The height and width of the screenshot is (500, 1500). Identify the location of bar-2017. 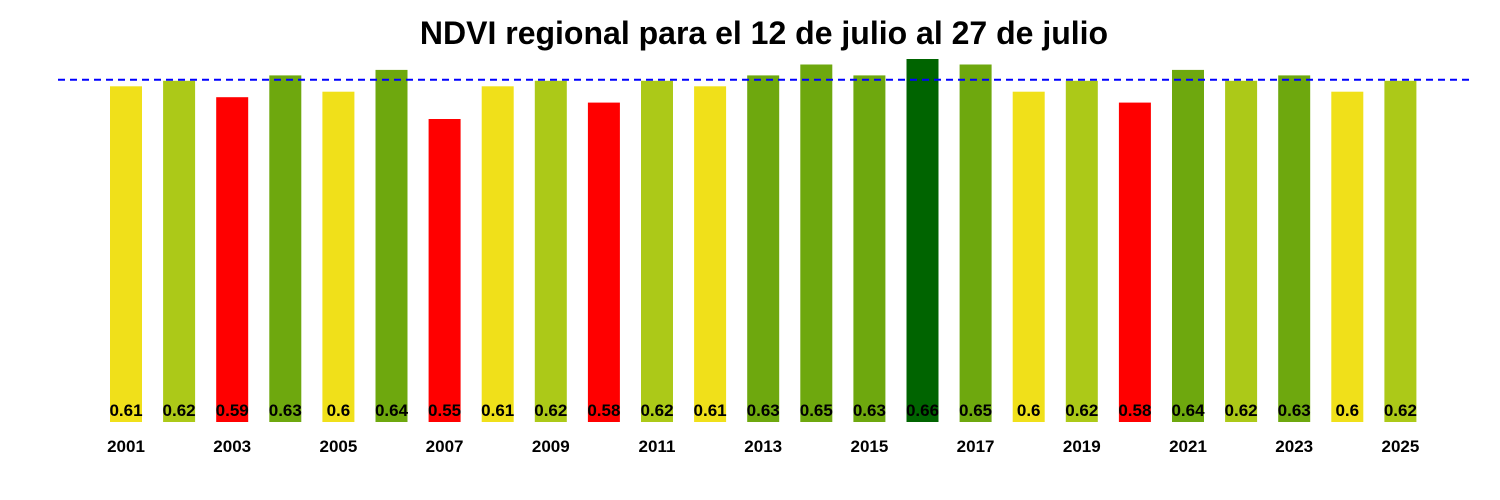
(975, 243).